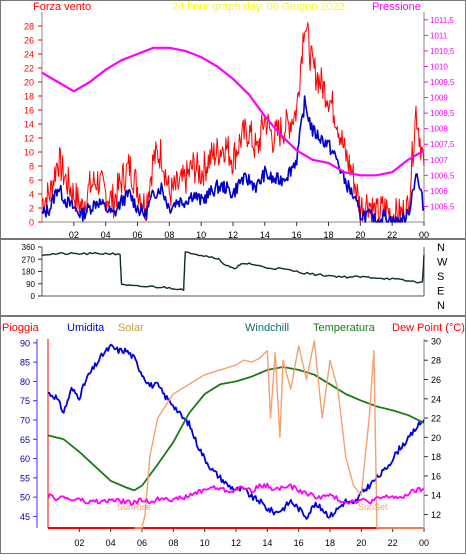 The height and width of the screenshot is (560, 466). Describe the element at coordinates (25, 478) in the screenshot. I see `humidity-tick-label: 55` at that location.